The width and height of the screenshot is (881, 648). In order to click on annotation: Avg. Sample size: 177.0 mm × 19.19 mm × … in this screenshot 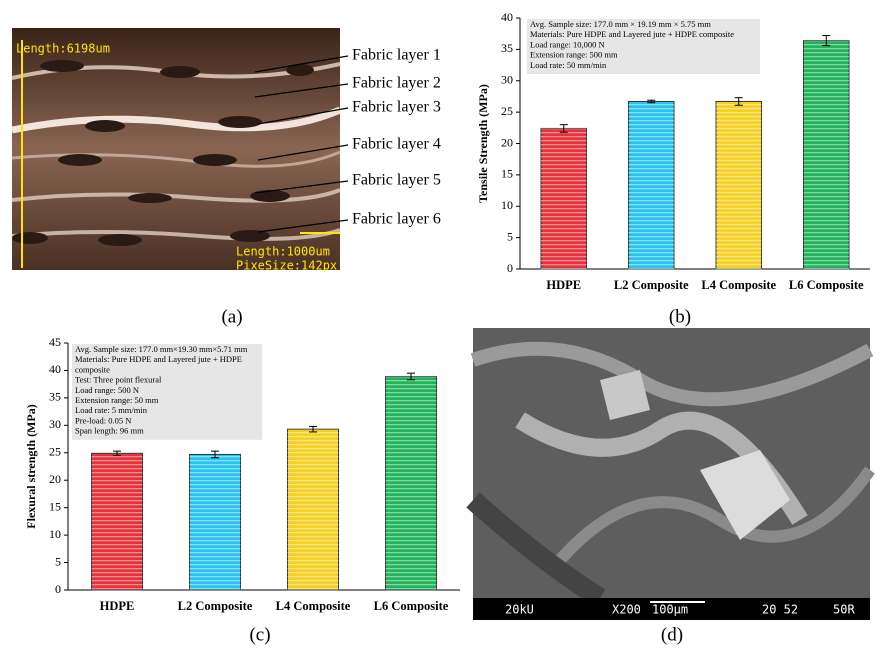, I will do `click(620, 24)`.